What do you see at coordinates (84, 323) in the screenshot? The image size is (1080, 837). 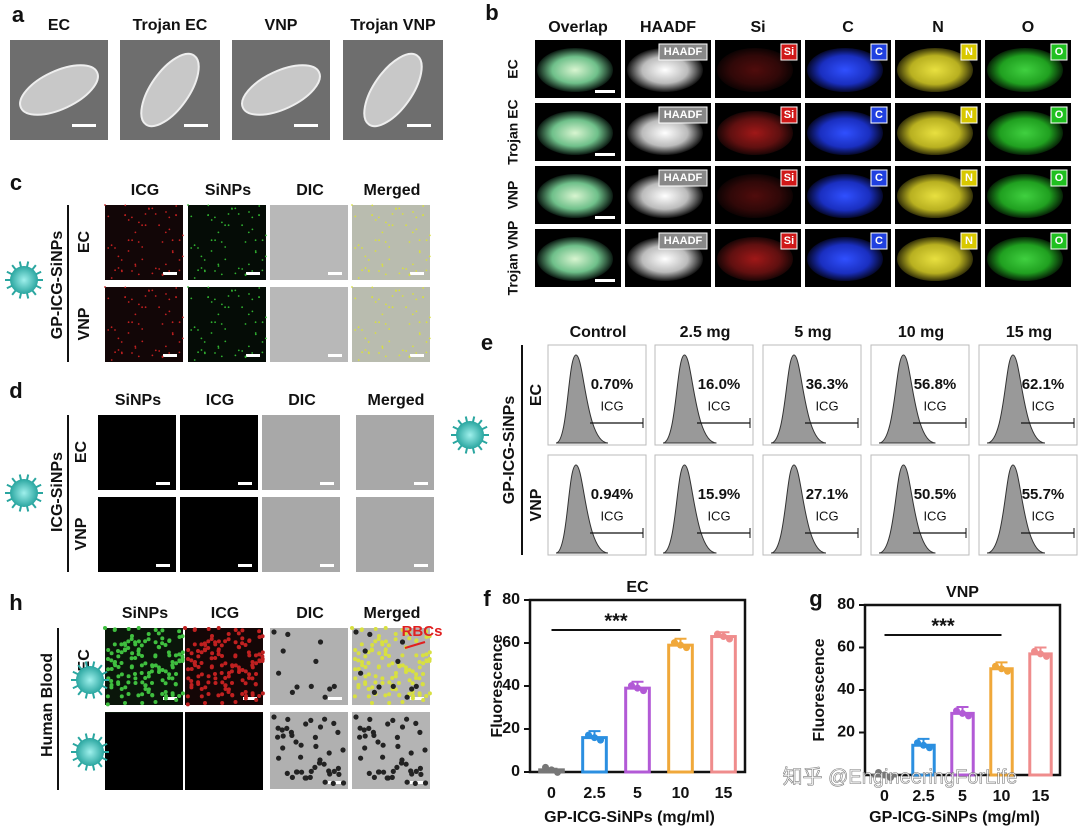 I see `row-label: VNP` at bounding box center [84, 323].